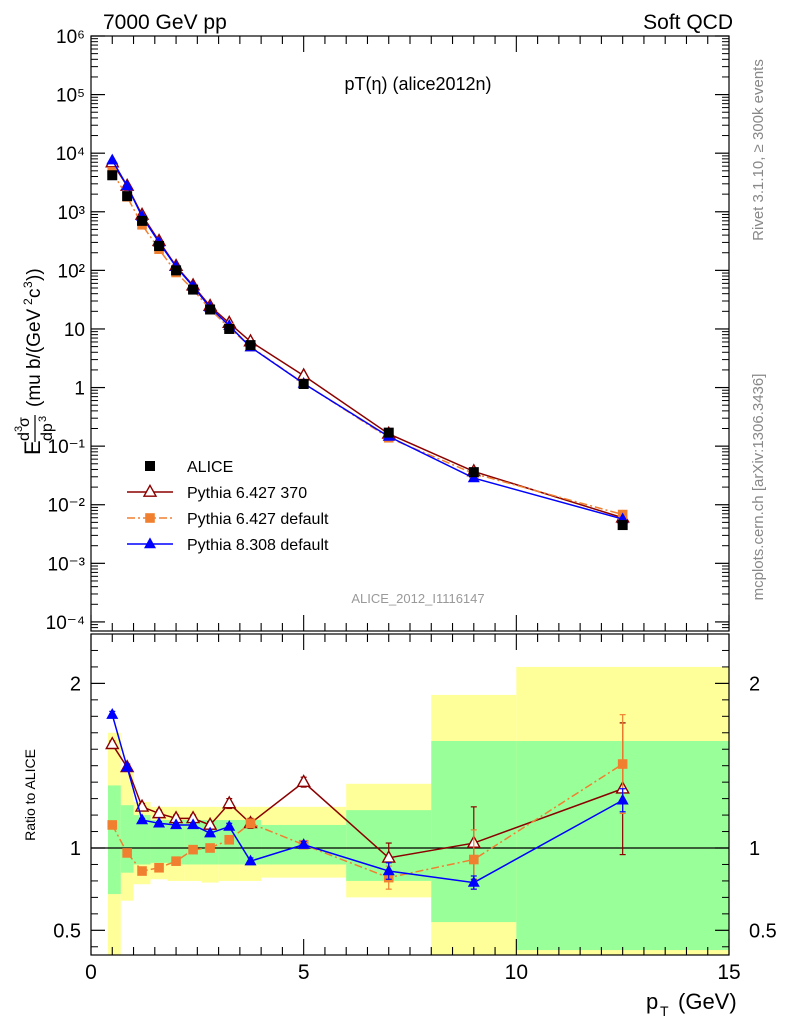  What do you see at coordinates (79, 389) in the screenshot?
I see `y-tick-label: 1` at bounding box center [79, 389].